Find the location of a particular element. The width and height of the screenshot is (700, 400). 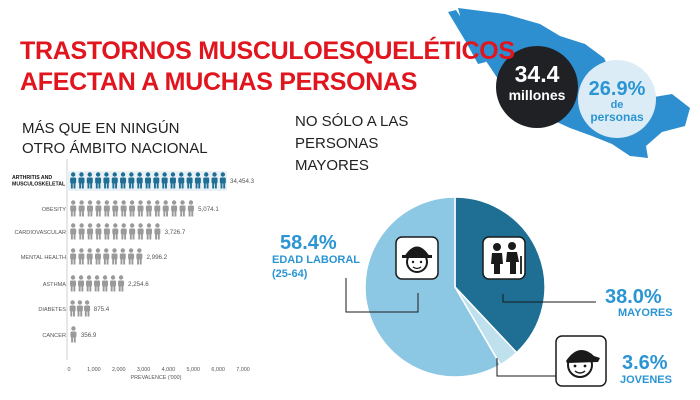

title-line-1: TRASTORNOS MUSCULOESQUELÉTICOS is located at coordinates (267, 51).